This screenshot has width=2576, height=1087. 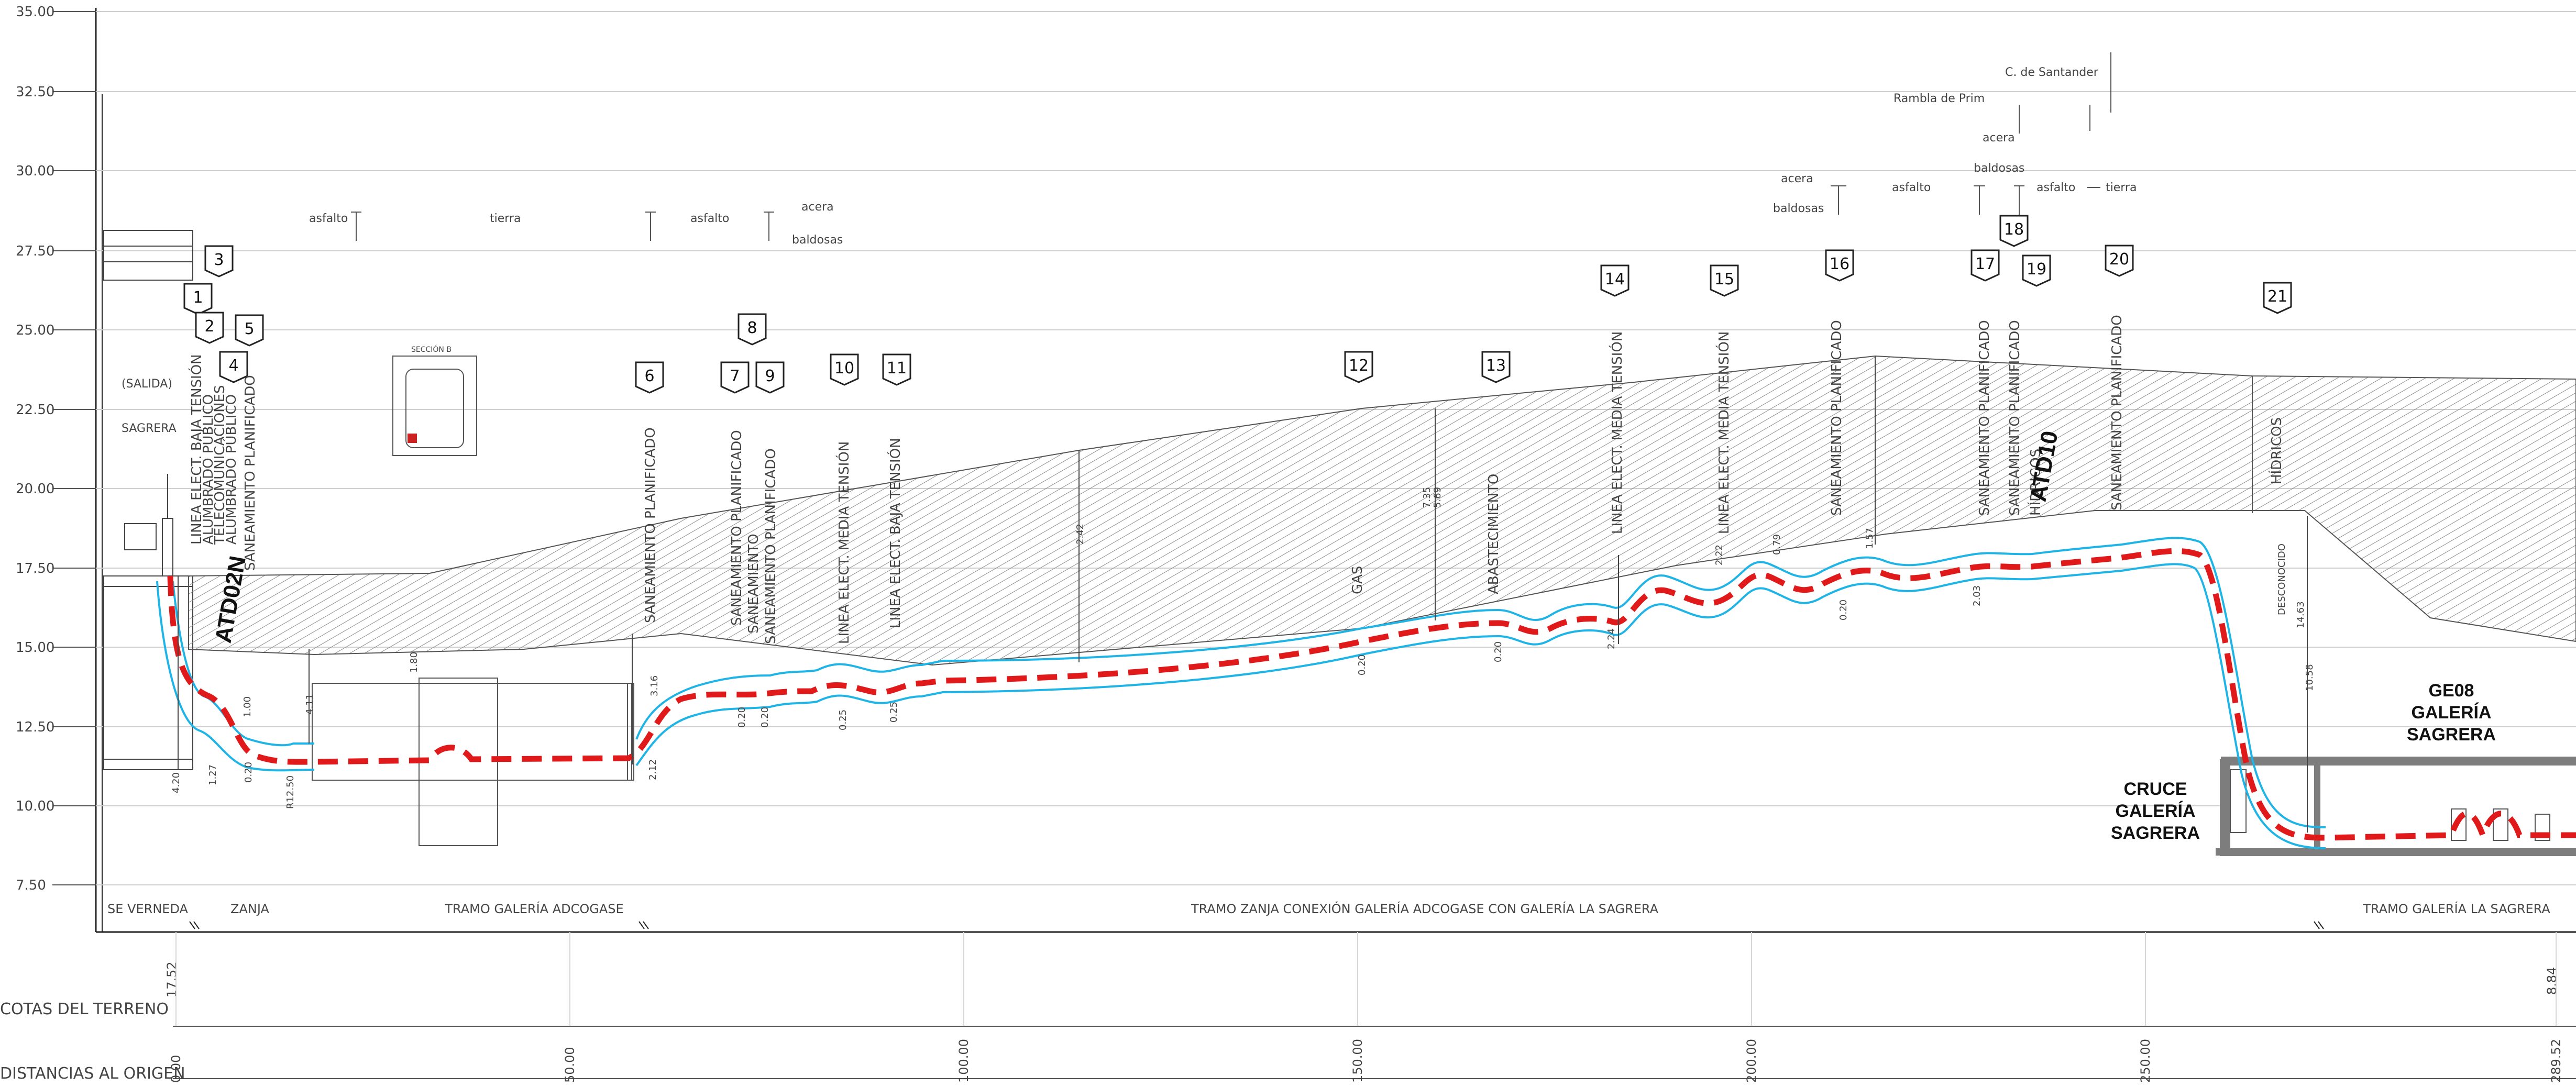 What do you see at coordinates (2278, 298) in the screenshot?
I see `station-marker: 21` at bounding box center [2278, 298].